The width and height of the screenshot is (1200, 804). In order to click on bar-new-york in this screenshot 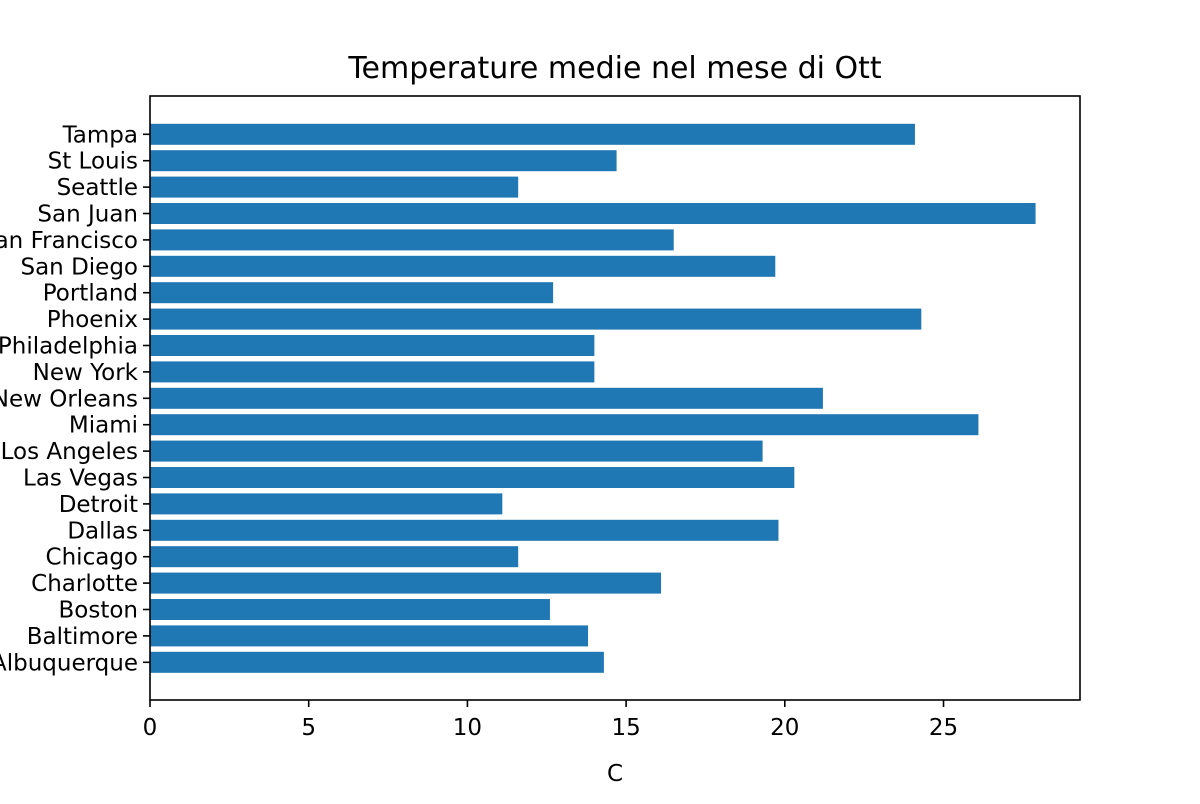, I will do `click(372, 372)`.